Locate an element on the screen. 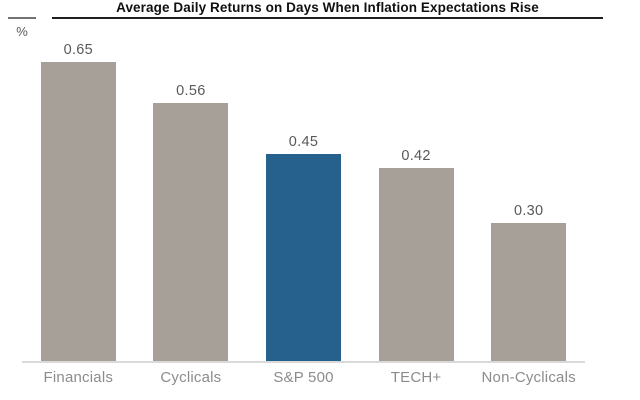 This screenshot has width=640, height=400. bar-column-s-p-500: 0.45 is located at coordinates (303, 201).